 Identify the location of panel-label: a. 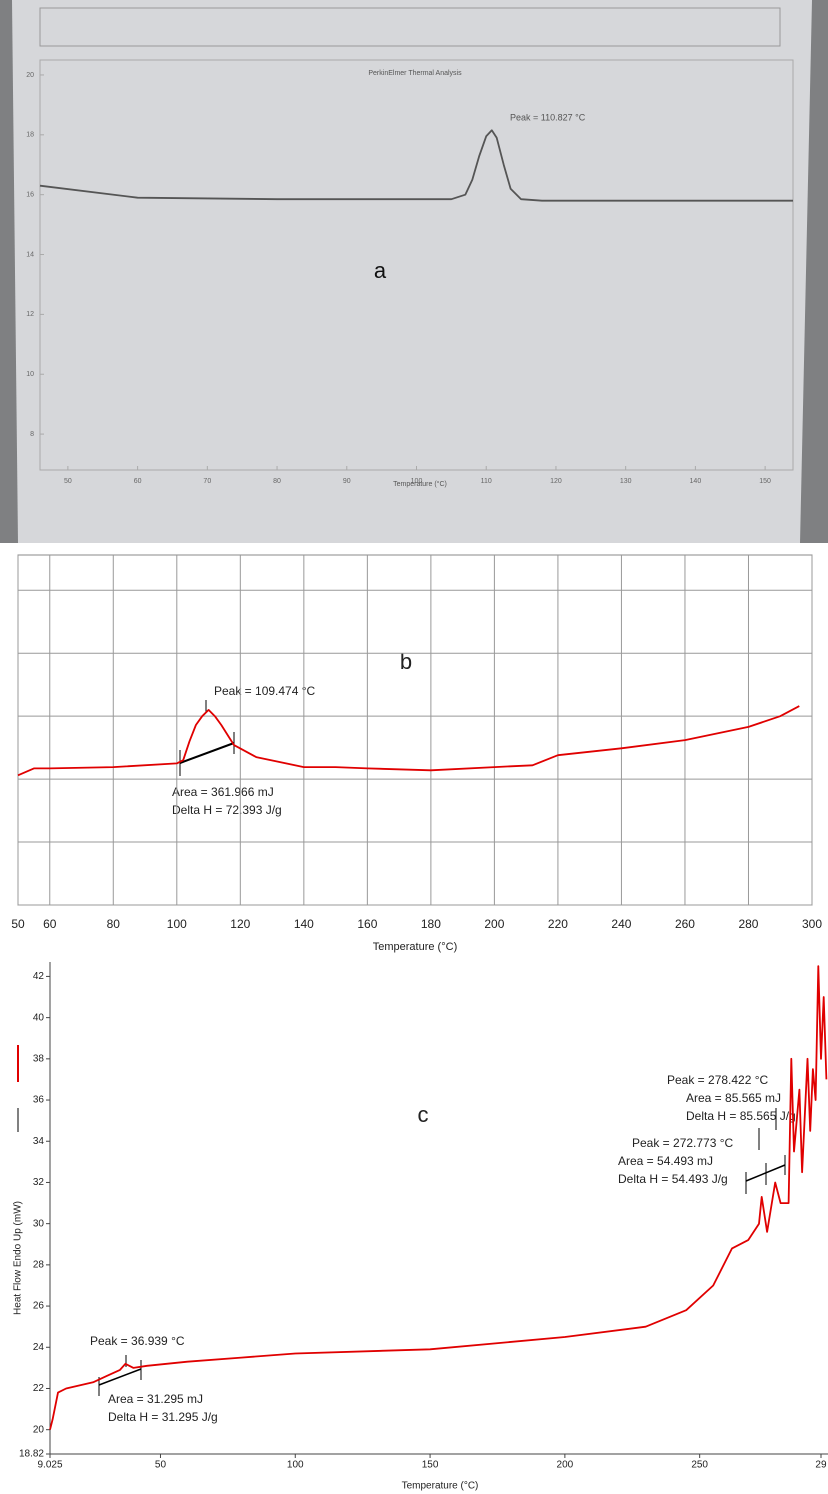
(380, 270).